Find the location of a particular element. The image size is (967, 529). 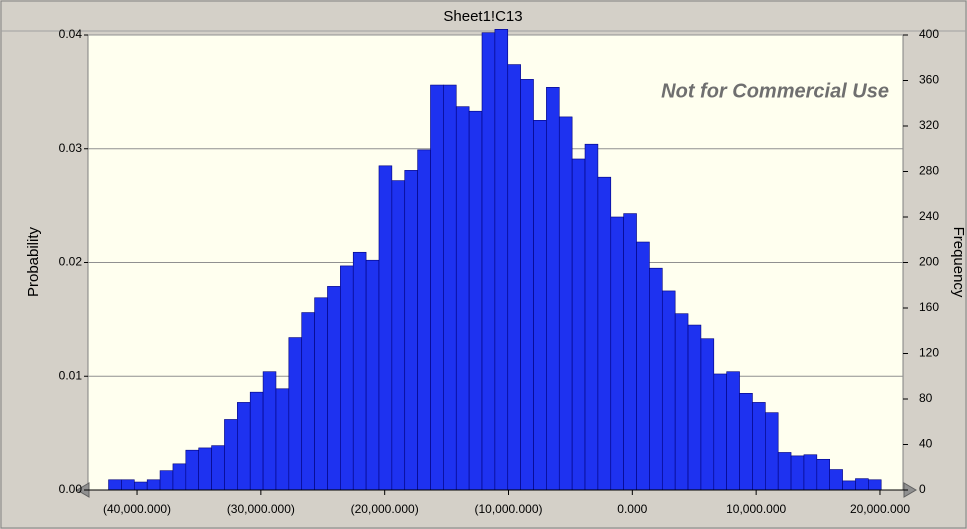

y-tick-label: 0.03 is located at coordinates (71, 148).